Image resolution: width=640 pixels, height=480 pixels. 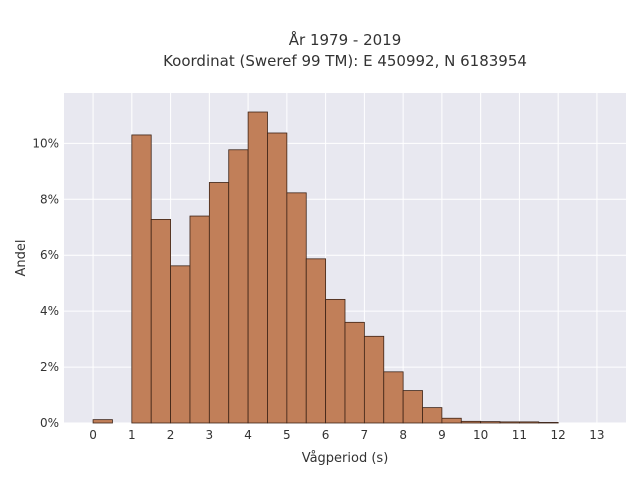 I want to click on x-tick-label: 0, so click(x=93, y=435).